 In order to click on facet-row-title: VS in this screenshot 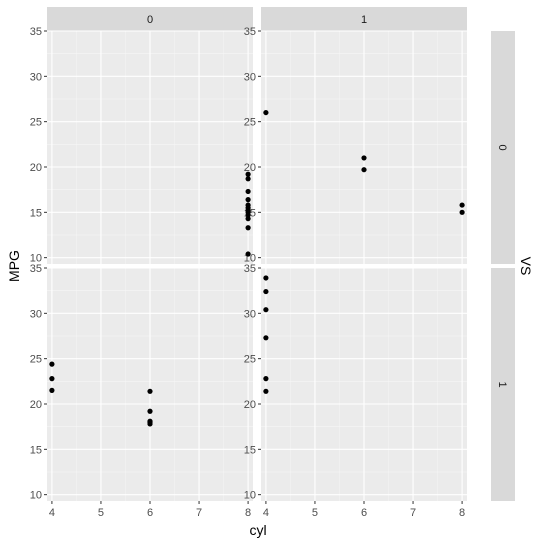, I will do `click(526, 266)`.